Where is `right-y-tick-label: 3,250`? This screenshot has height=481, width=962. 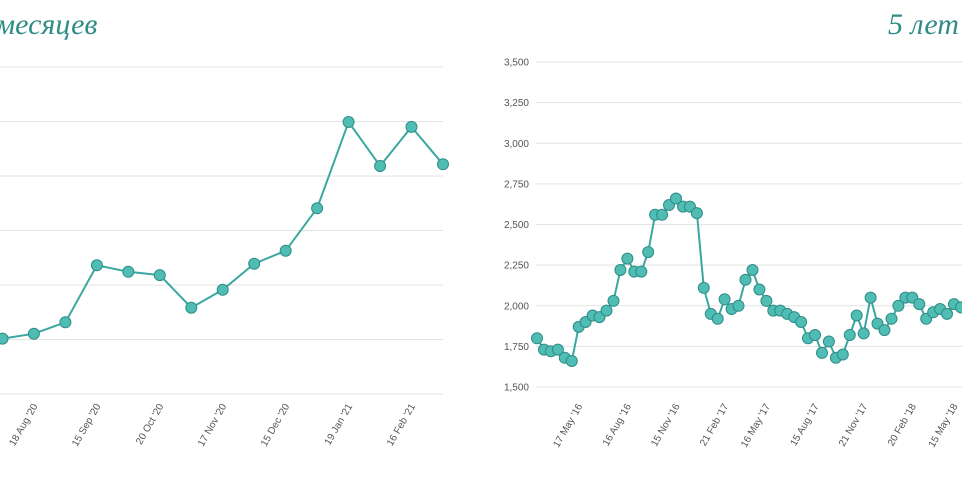 right-y-tick-label: 3,250 is located at coordinates (516, 103).